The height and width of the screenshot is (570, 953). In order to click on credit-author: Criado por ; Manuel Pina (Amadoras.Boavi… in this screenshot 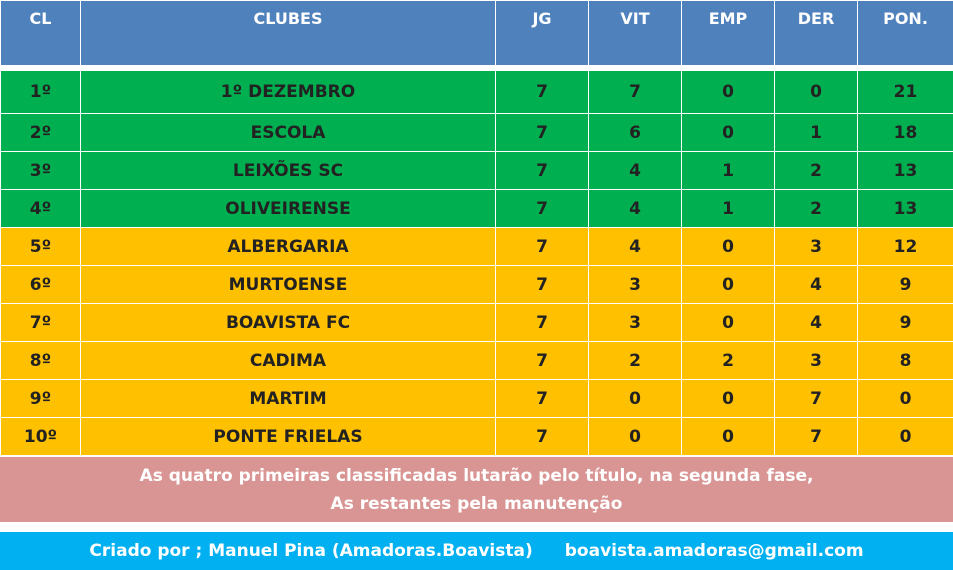, I will do `click(311, 551)`.